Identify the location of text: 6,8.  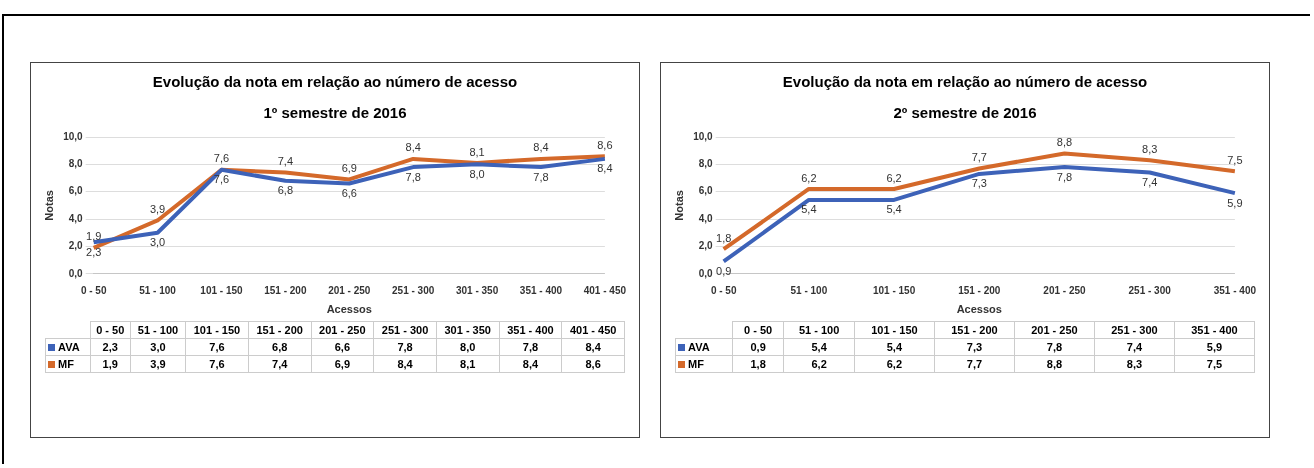
(285, 190).